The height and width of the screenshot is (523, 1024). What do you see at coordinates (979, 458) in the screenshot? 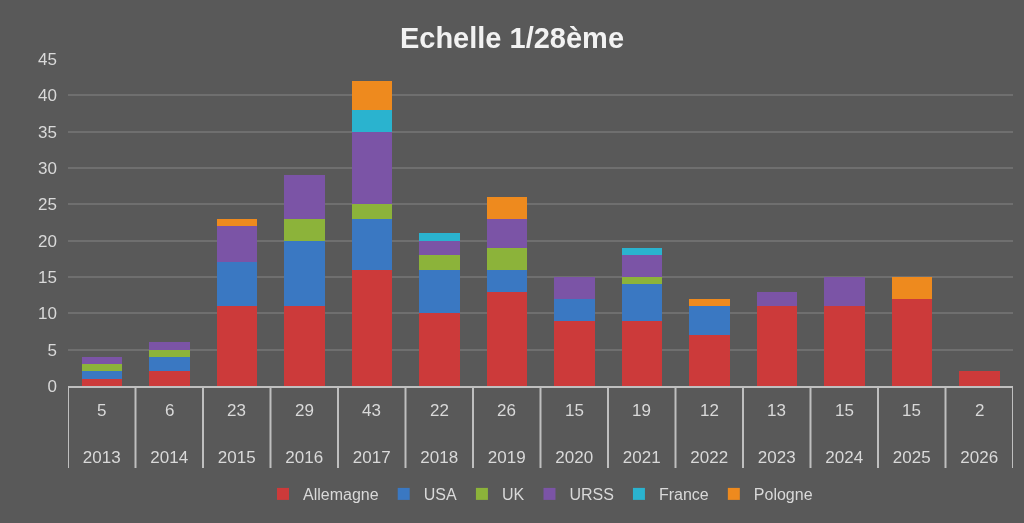
I see `x-tick-label: 2026` at bounding box center [979, 458].